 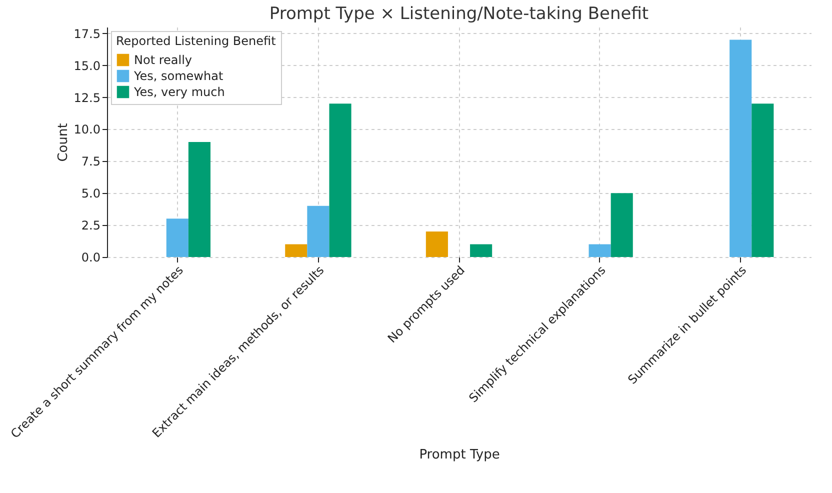 What do you see at coordinates (196, 41) in the screenshot?
I see `legend-title: Reported Listening Benefit` at bounding box center [196, 41].